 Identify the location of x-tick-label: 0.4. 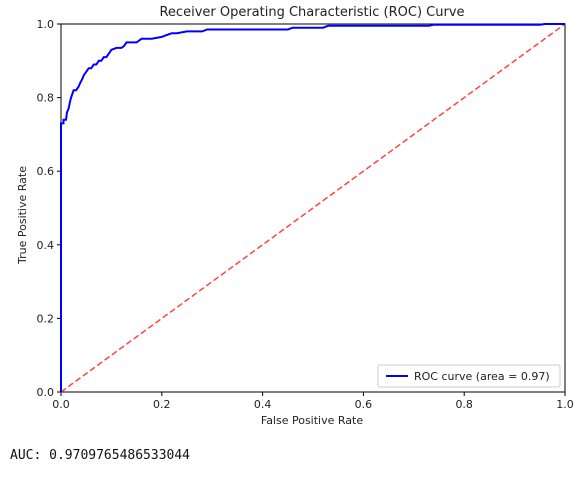
(263, 404).